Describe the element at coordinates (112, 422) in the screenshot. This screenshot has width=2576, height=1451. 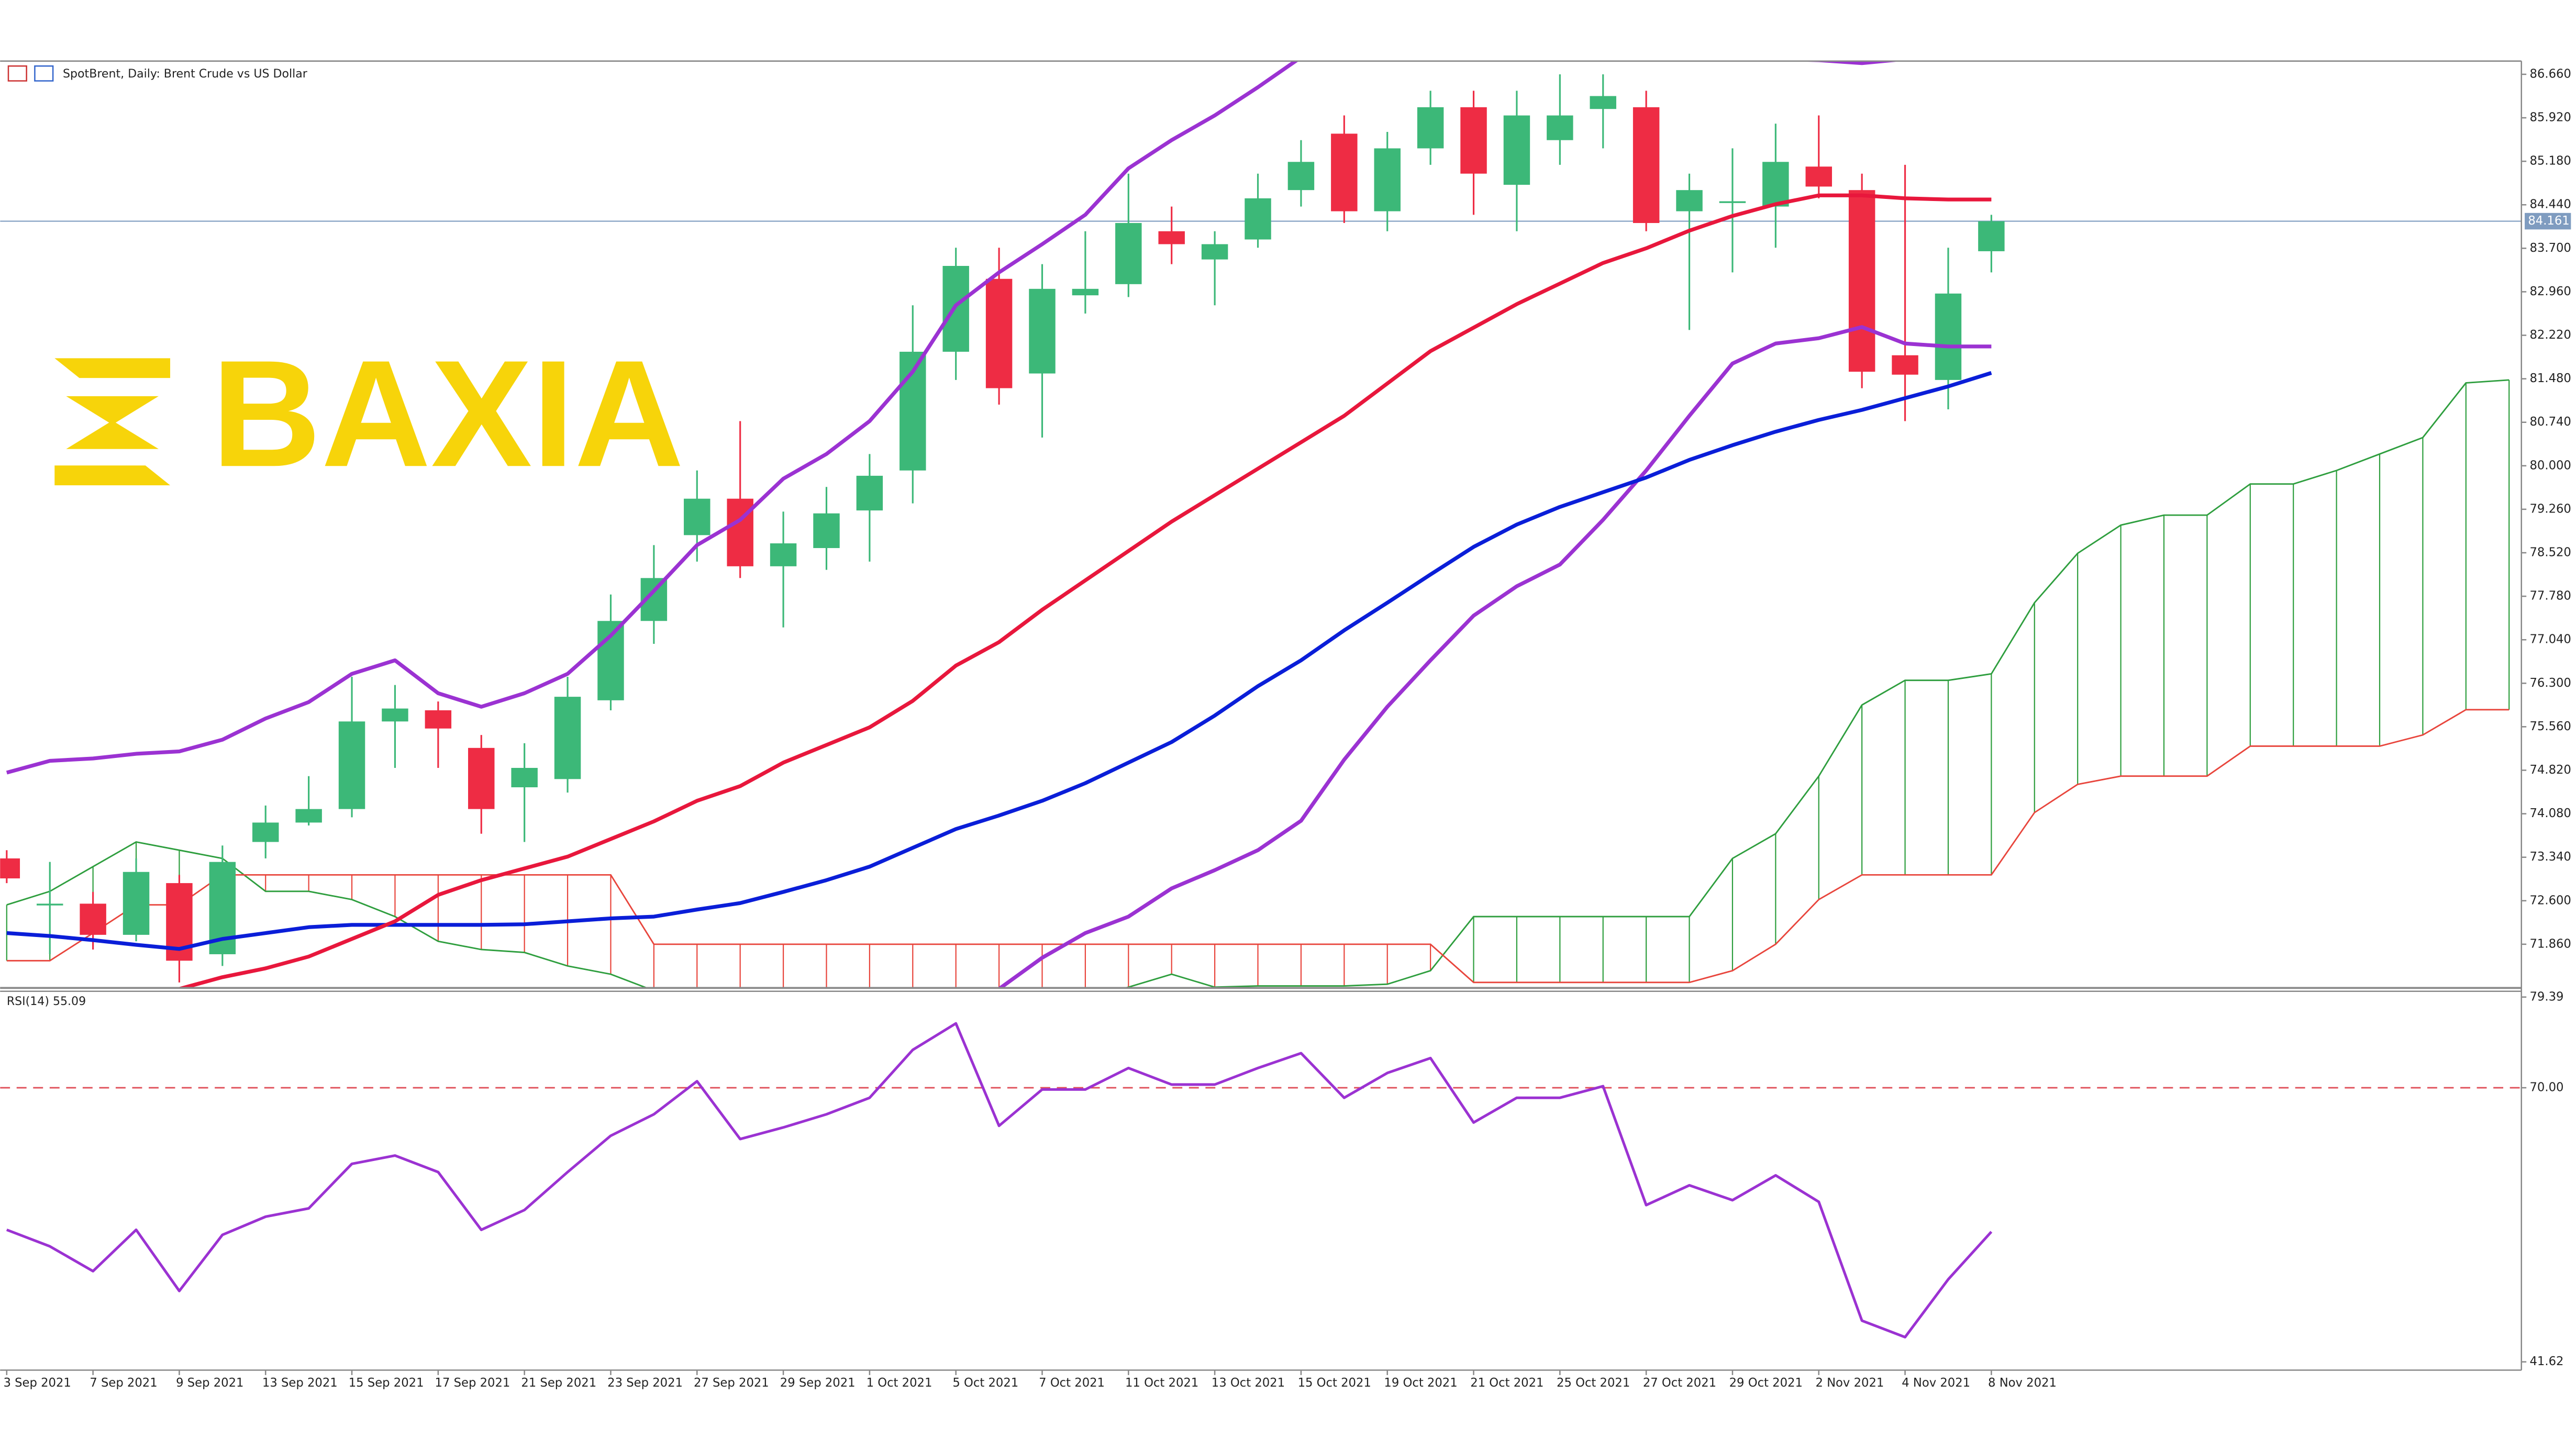
I see `watermark-logo` at that location.